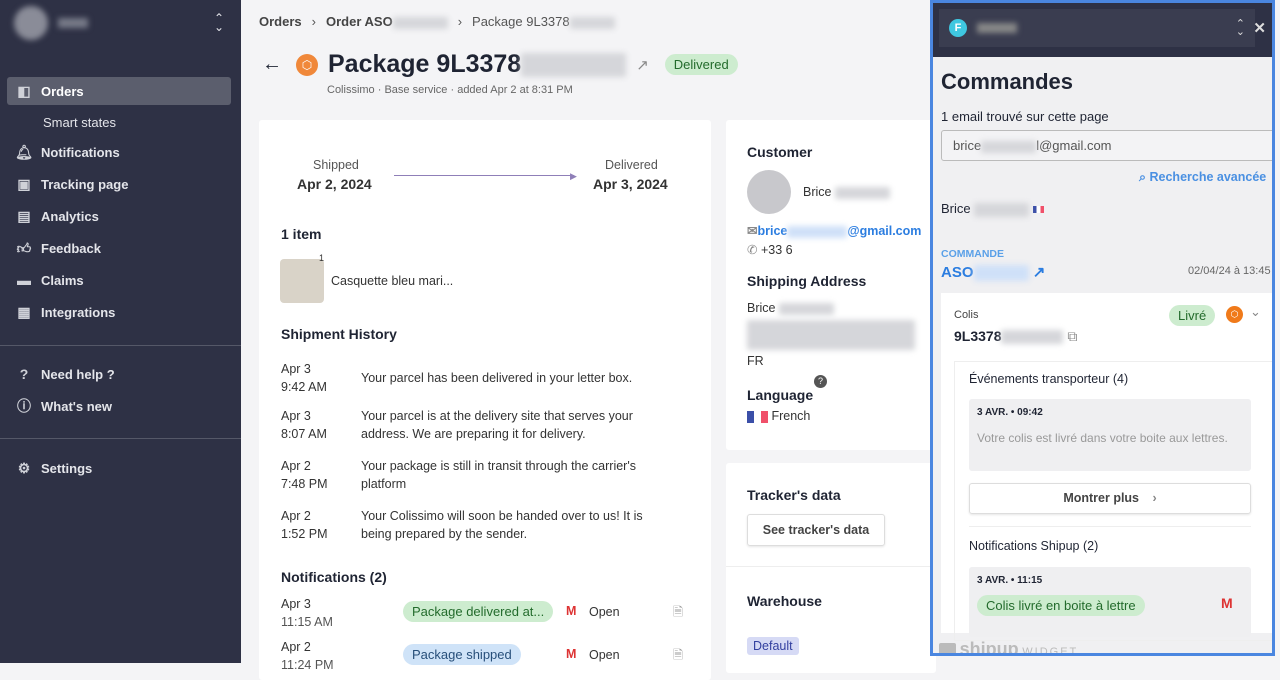 The height and width of the screenshot is (680, 1280). I want to click on sidebar-item-orders: ◧ Orders, so click(119, 91).